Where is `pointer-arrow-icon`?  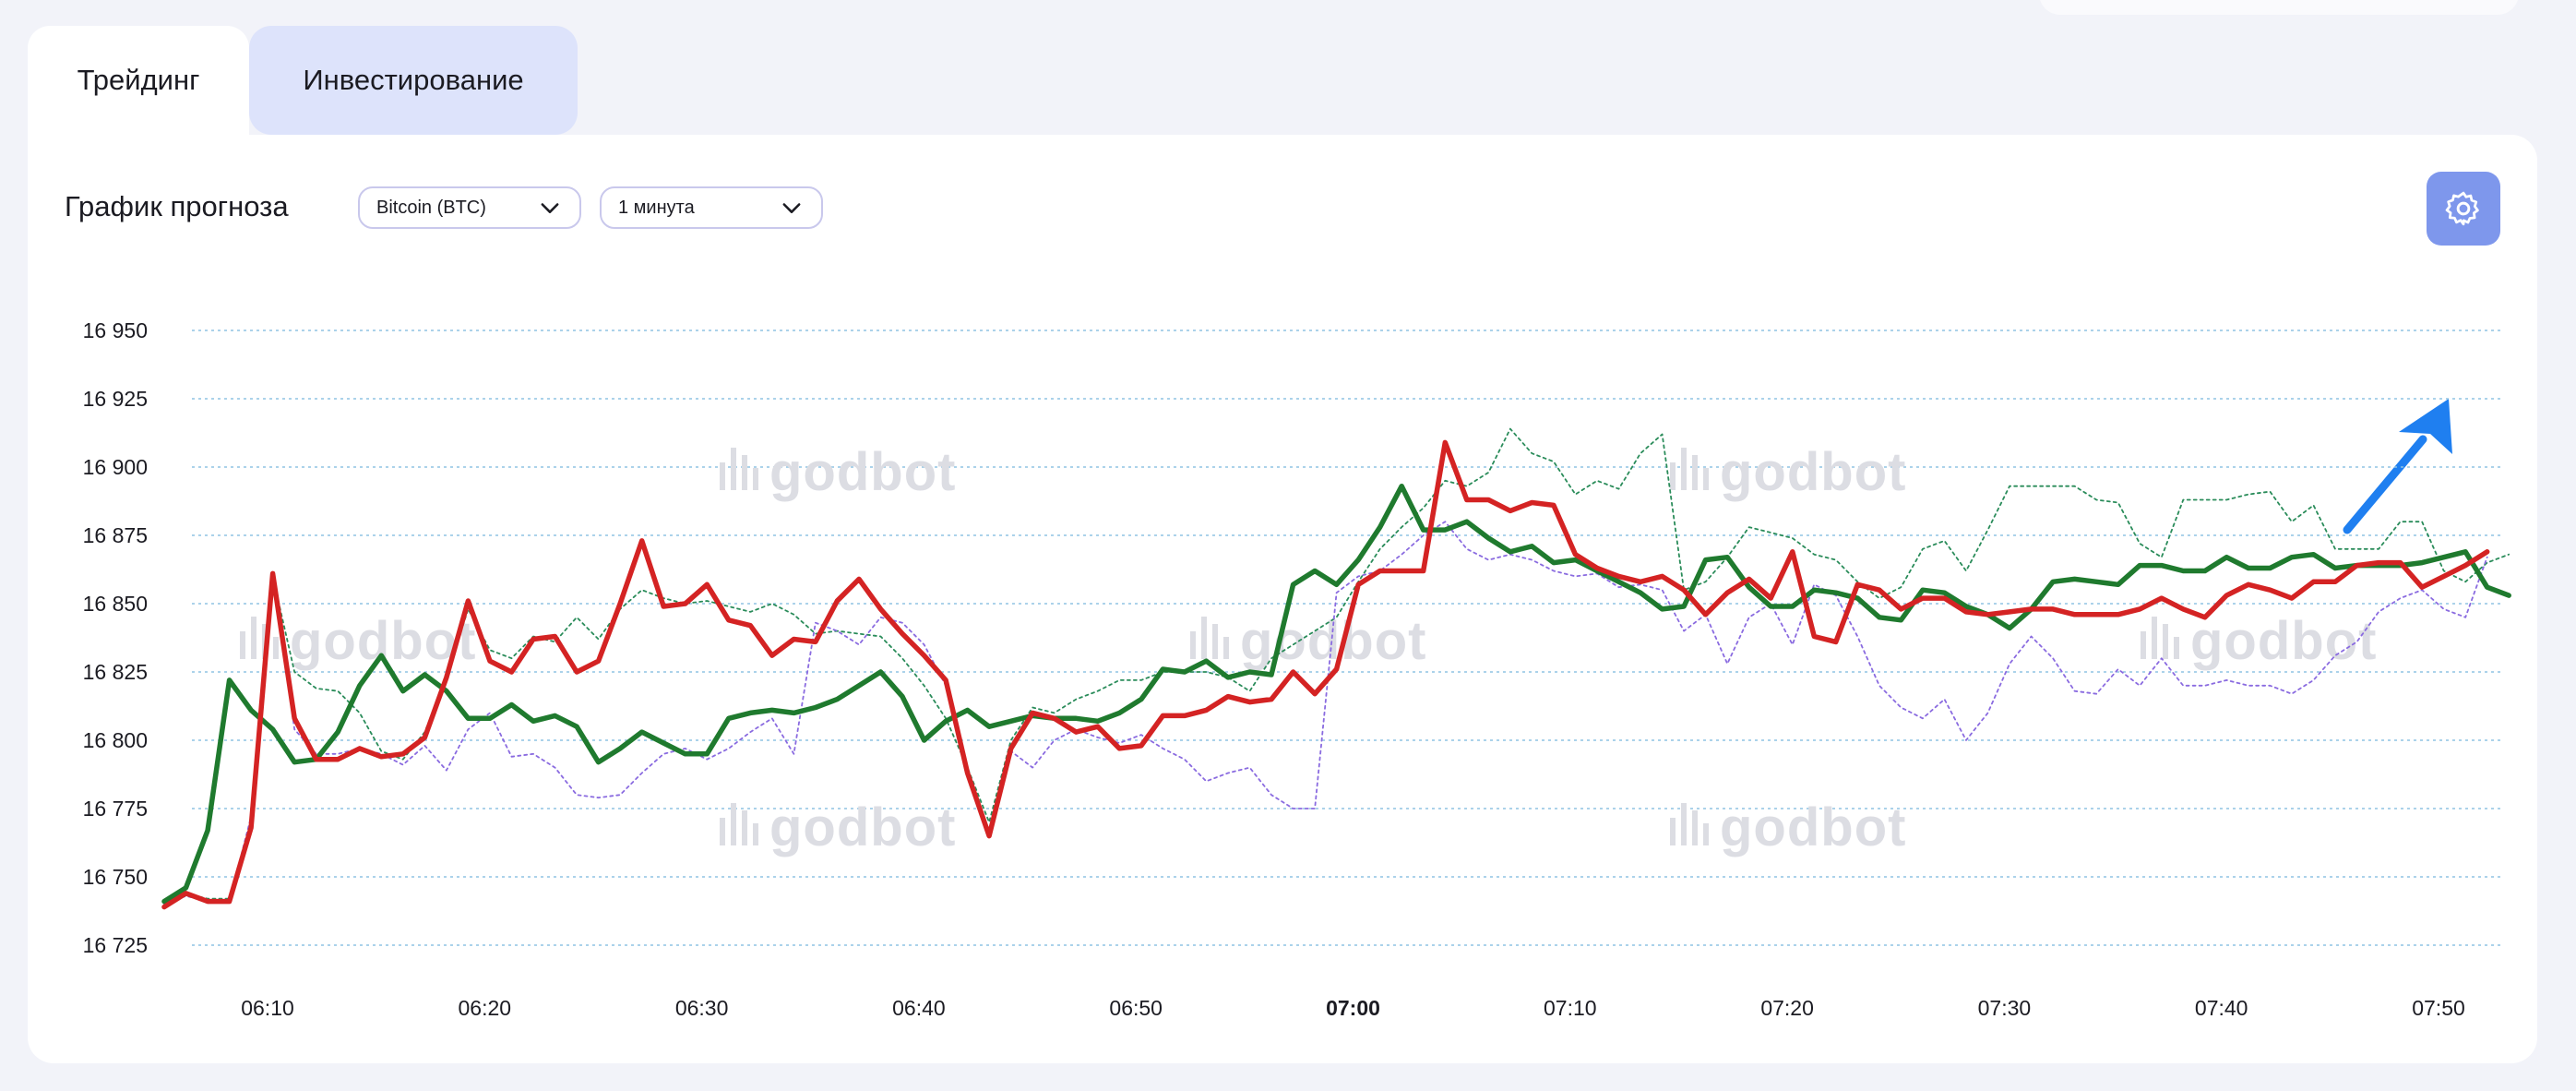
pointer-arrow-icon is located at coordinates (2397, 466).